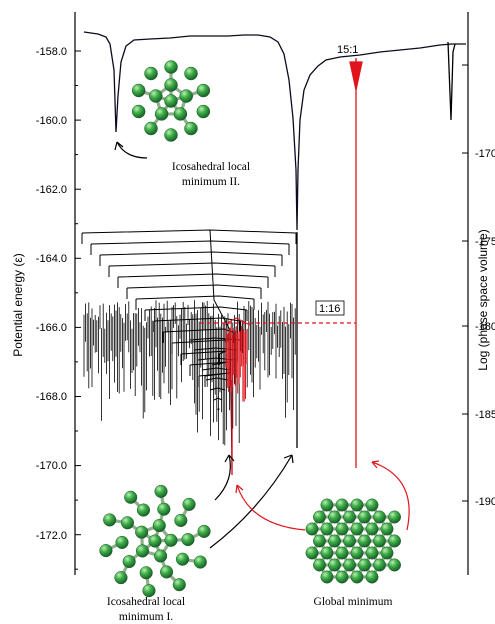 The height and width of the screenshot is (624, 495). What do you see at coordinates (146, 617) in the screenshot?
I see `caption-local-min-1-line2: minimum I.` at bounding box center [146, 617].